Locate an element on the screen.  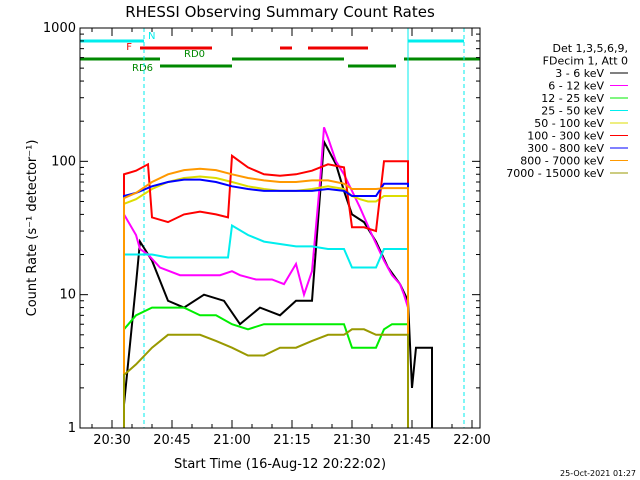
y-tick-label: 1000 is located at coordinates (59, 28).